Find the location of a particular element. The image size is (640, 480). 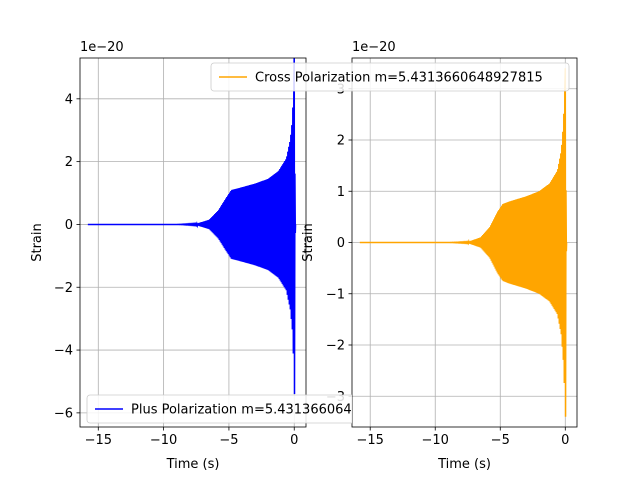

y-tick-label: −6 is located at coordinates (63, 413).